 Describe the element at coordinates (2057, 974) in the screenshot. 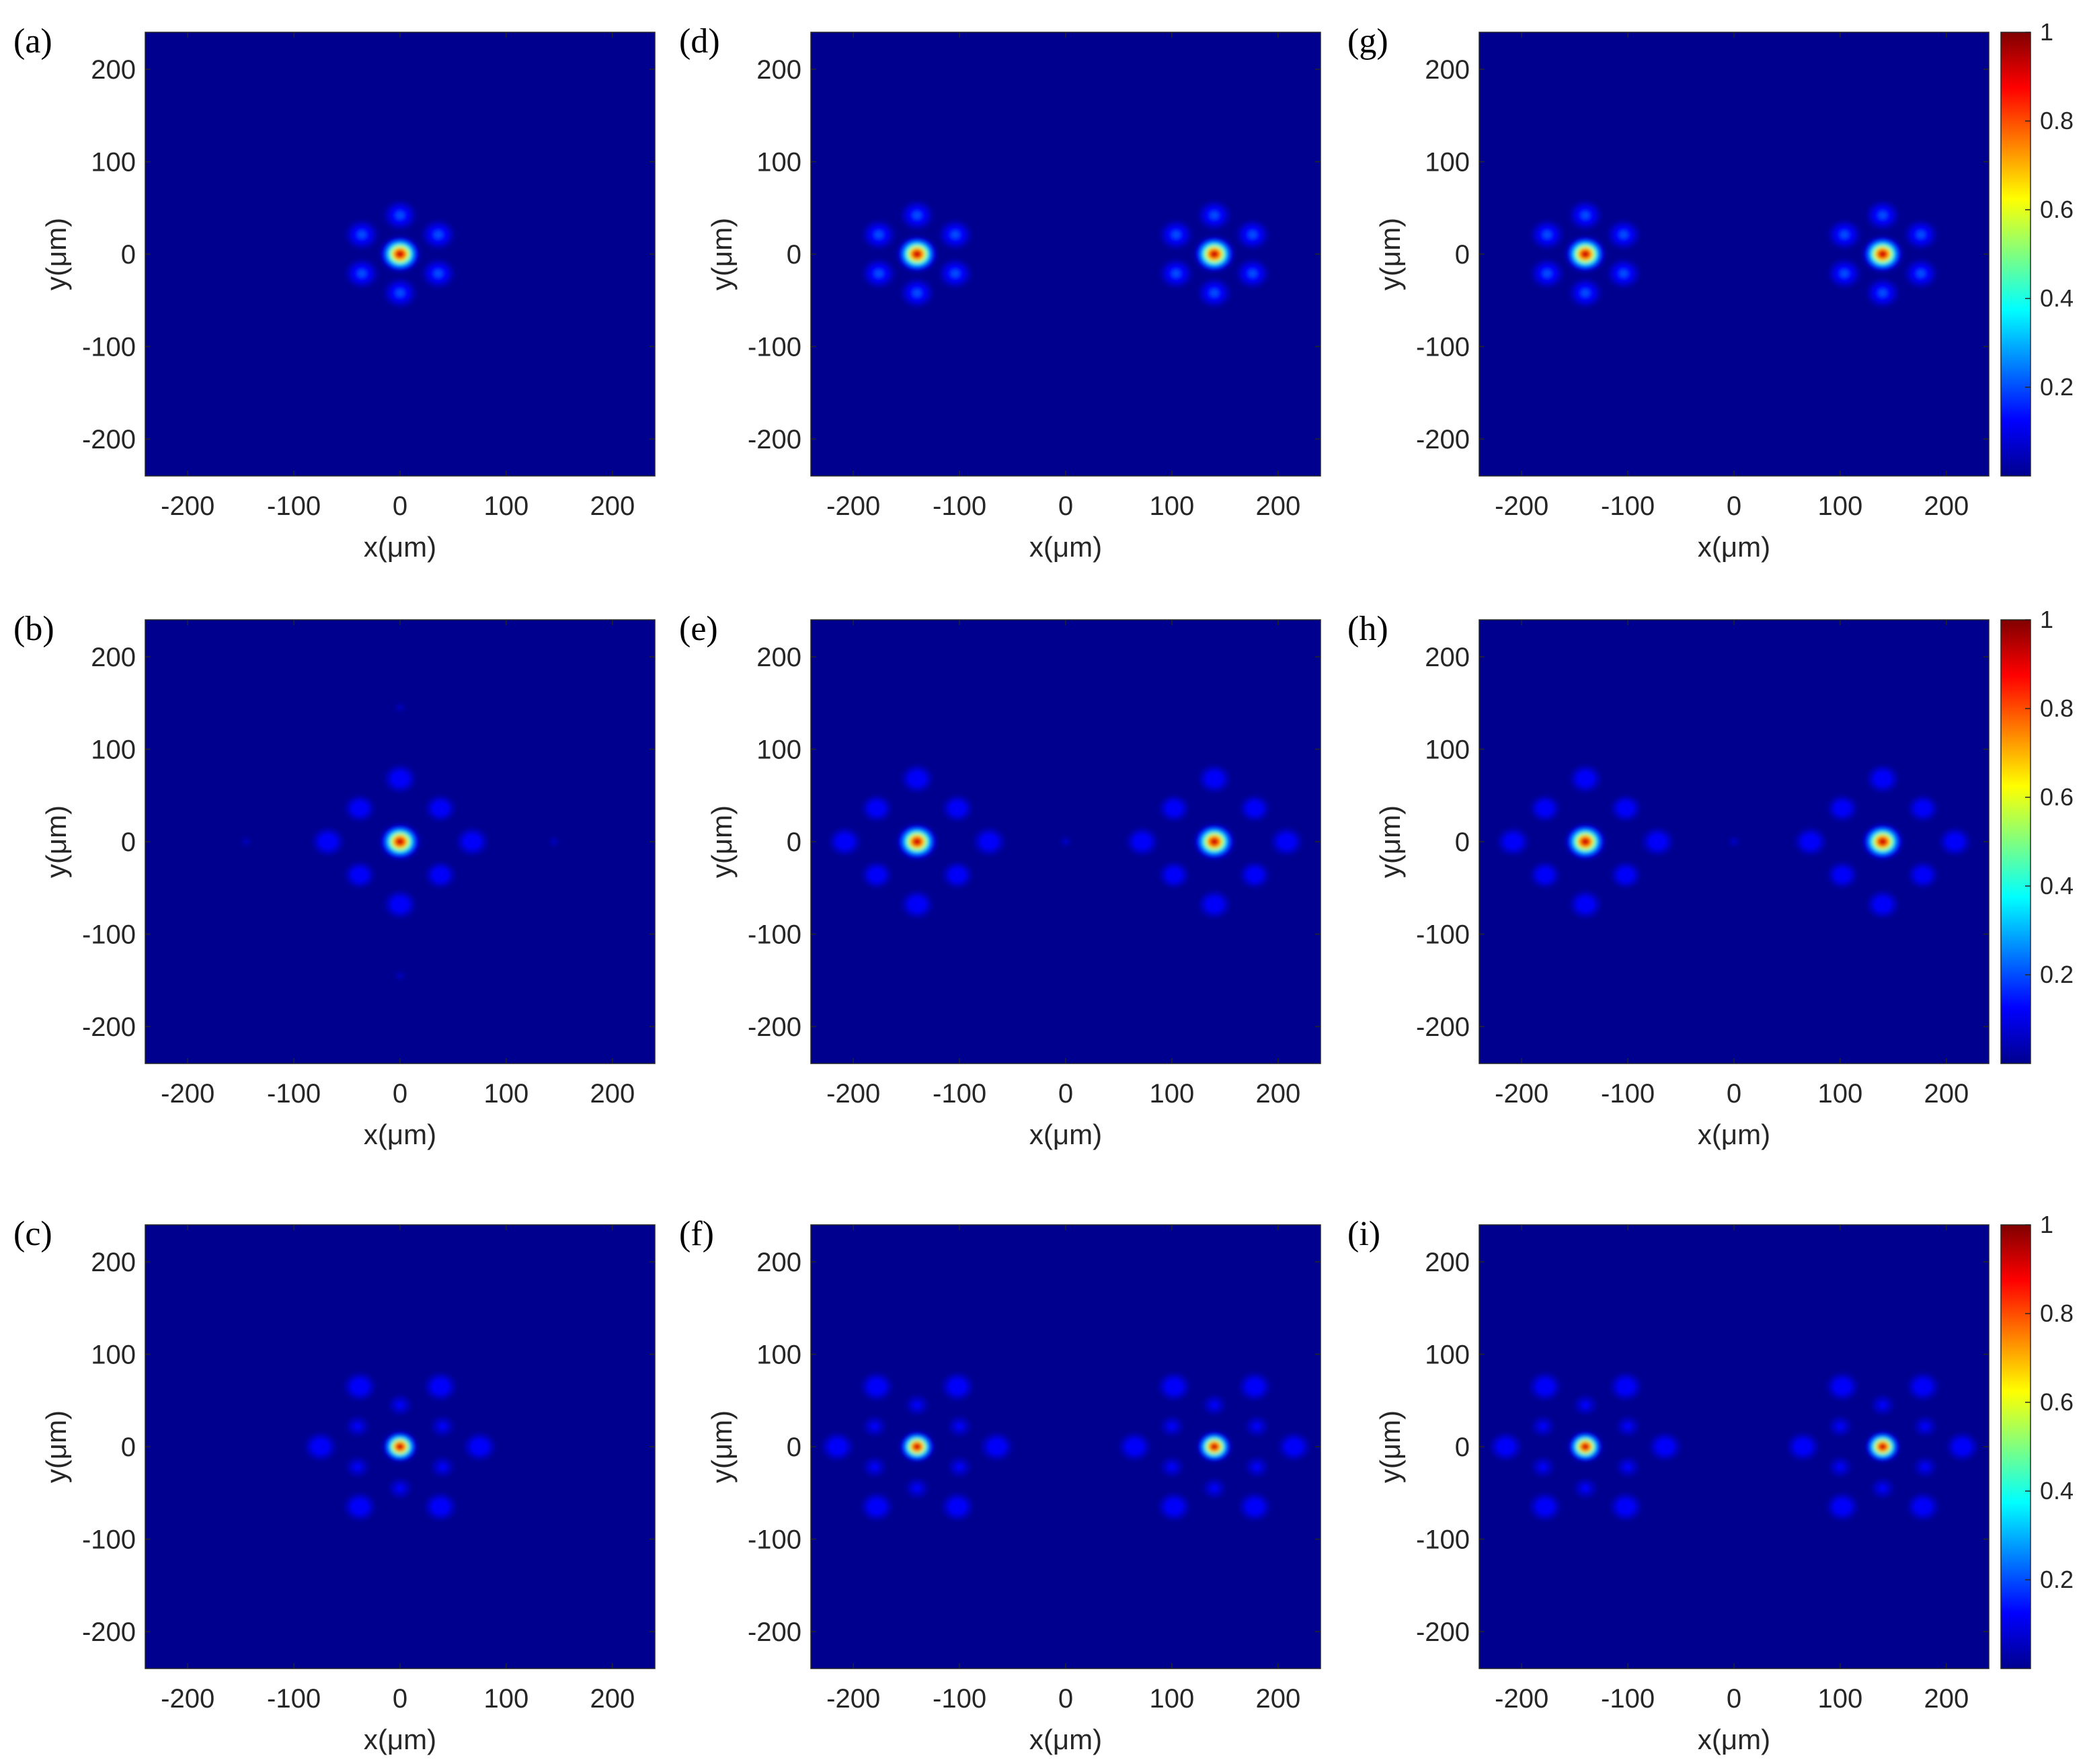

I see `colorbar-tick-label: 0.2` at that location.